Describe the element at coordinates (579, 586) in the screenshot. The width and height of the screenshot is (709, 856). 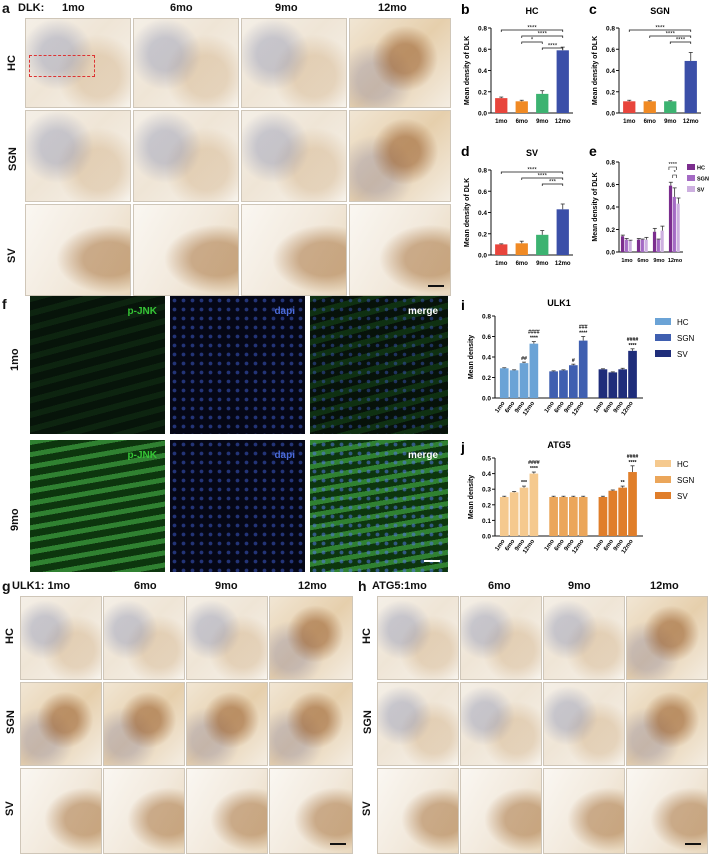
I see `panel-h-col-3: 9mo` at that location.